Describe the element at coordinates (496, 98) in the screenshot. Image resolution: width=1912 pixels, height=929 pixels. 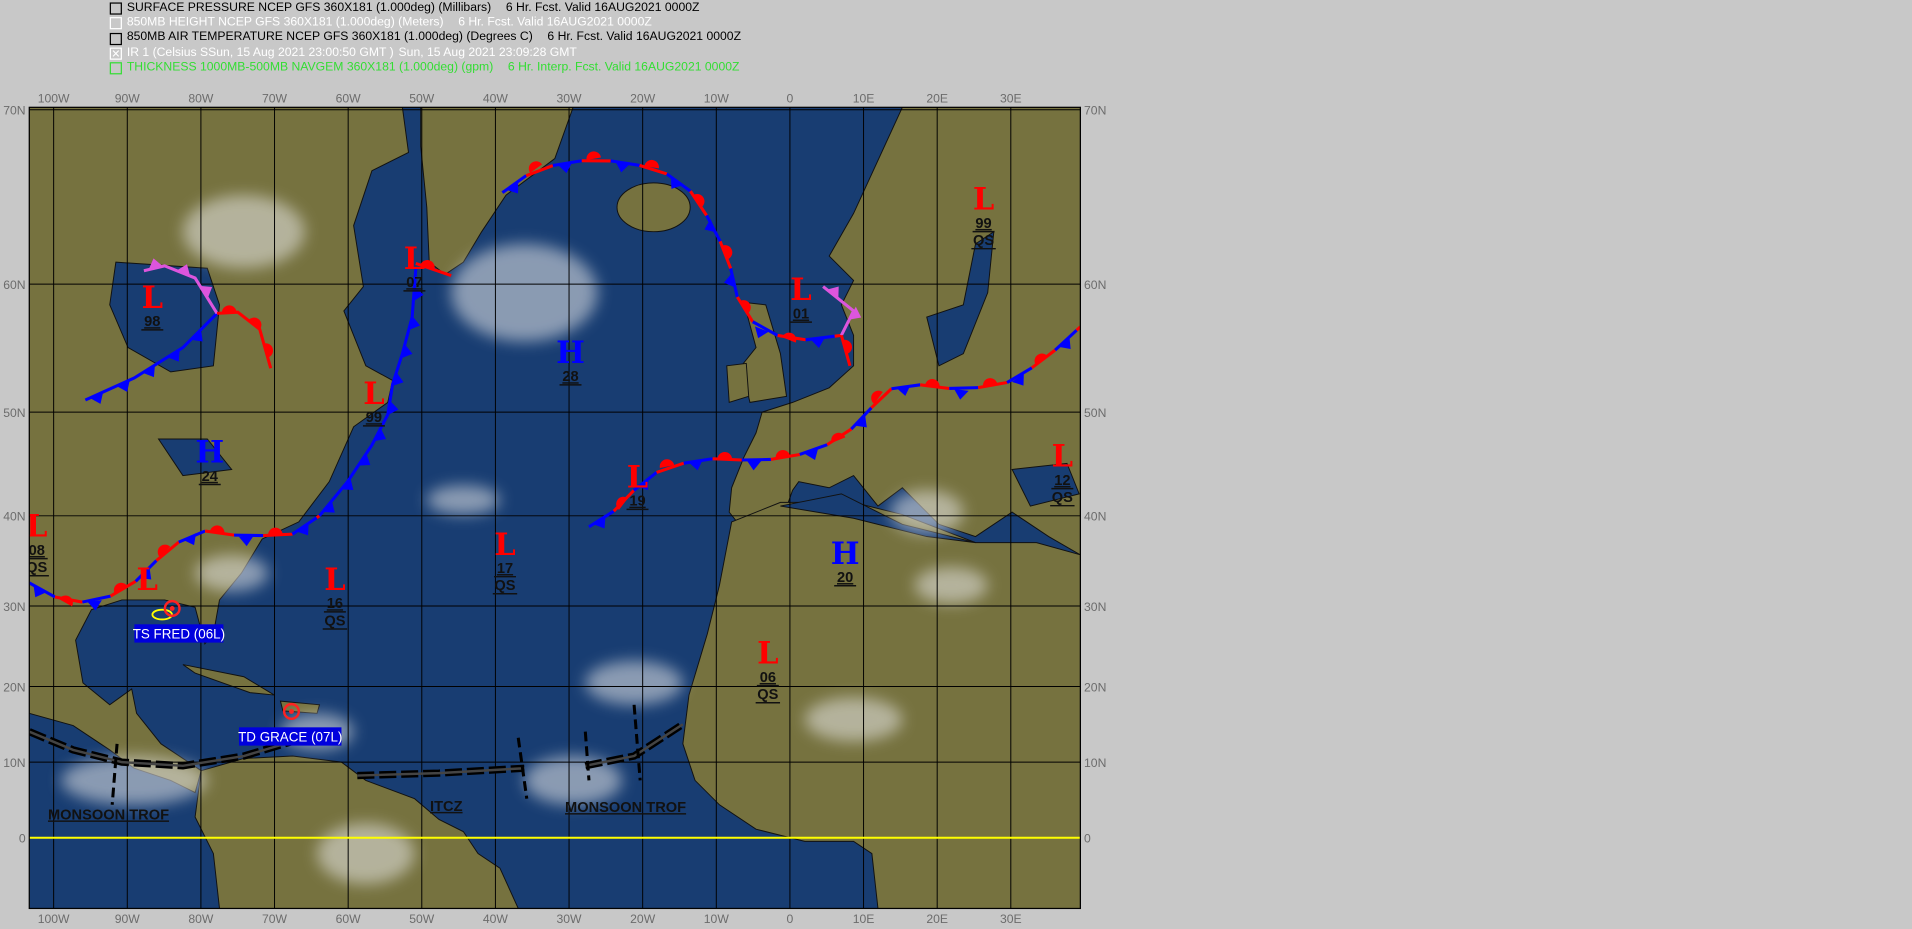
I see `lon-label-top: 40W` at that location.